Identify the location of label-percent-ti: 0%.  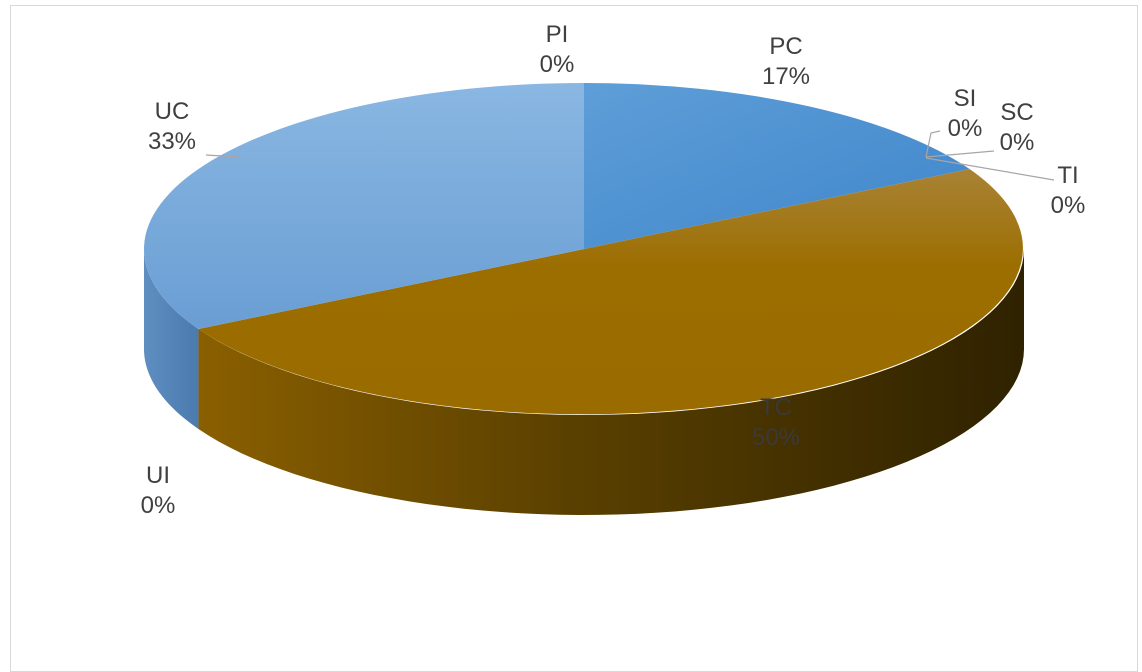
(1068, 205).